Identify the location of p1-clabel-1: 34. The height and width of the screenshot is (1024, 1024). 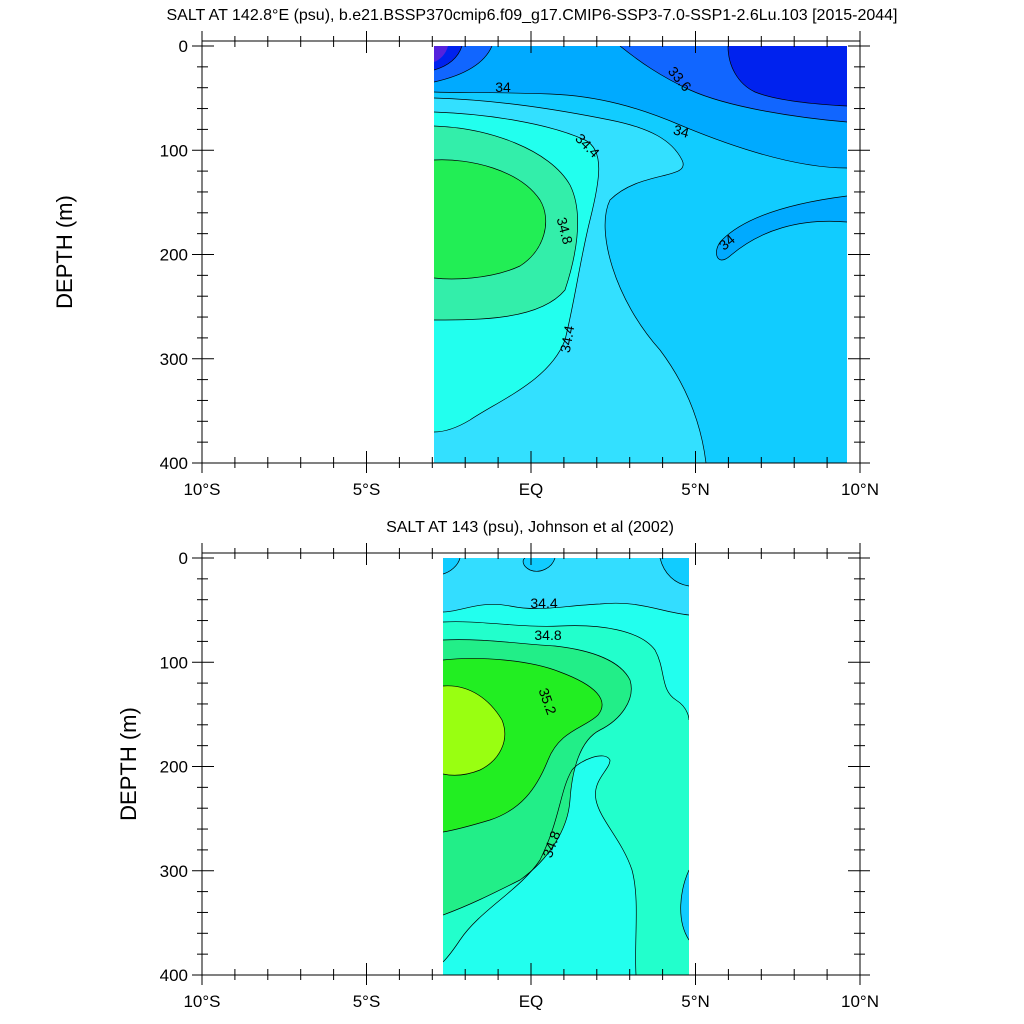
(503, 87).